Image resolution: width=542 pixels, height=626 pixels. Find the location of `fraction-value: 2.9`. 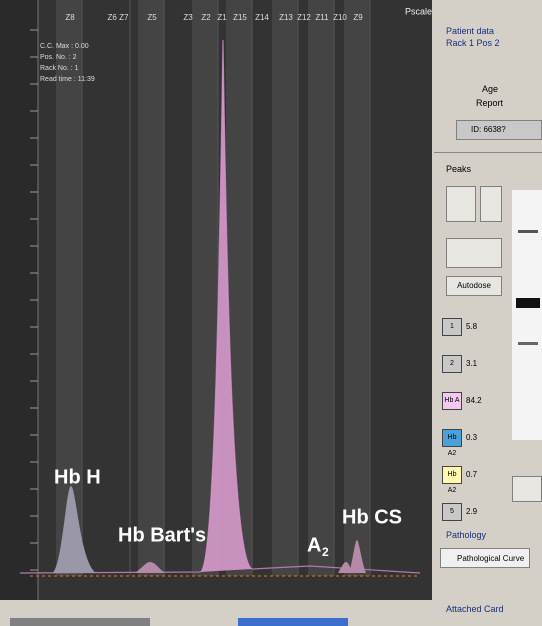

fraction-value: 2.9 is located at coordinates (472, 511).